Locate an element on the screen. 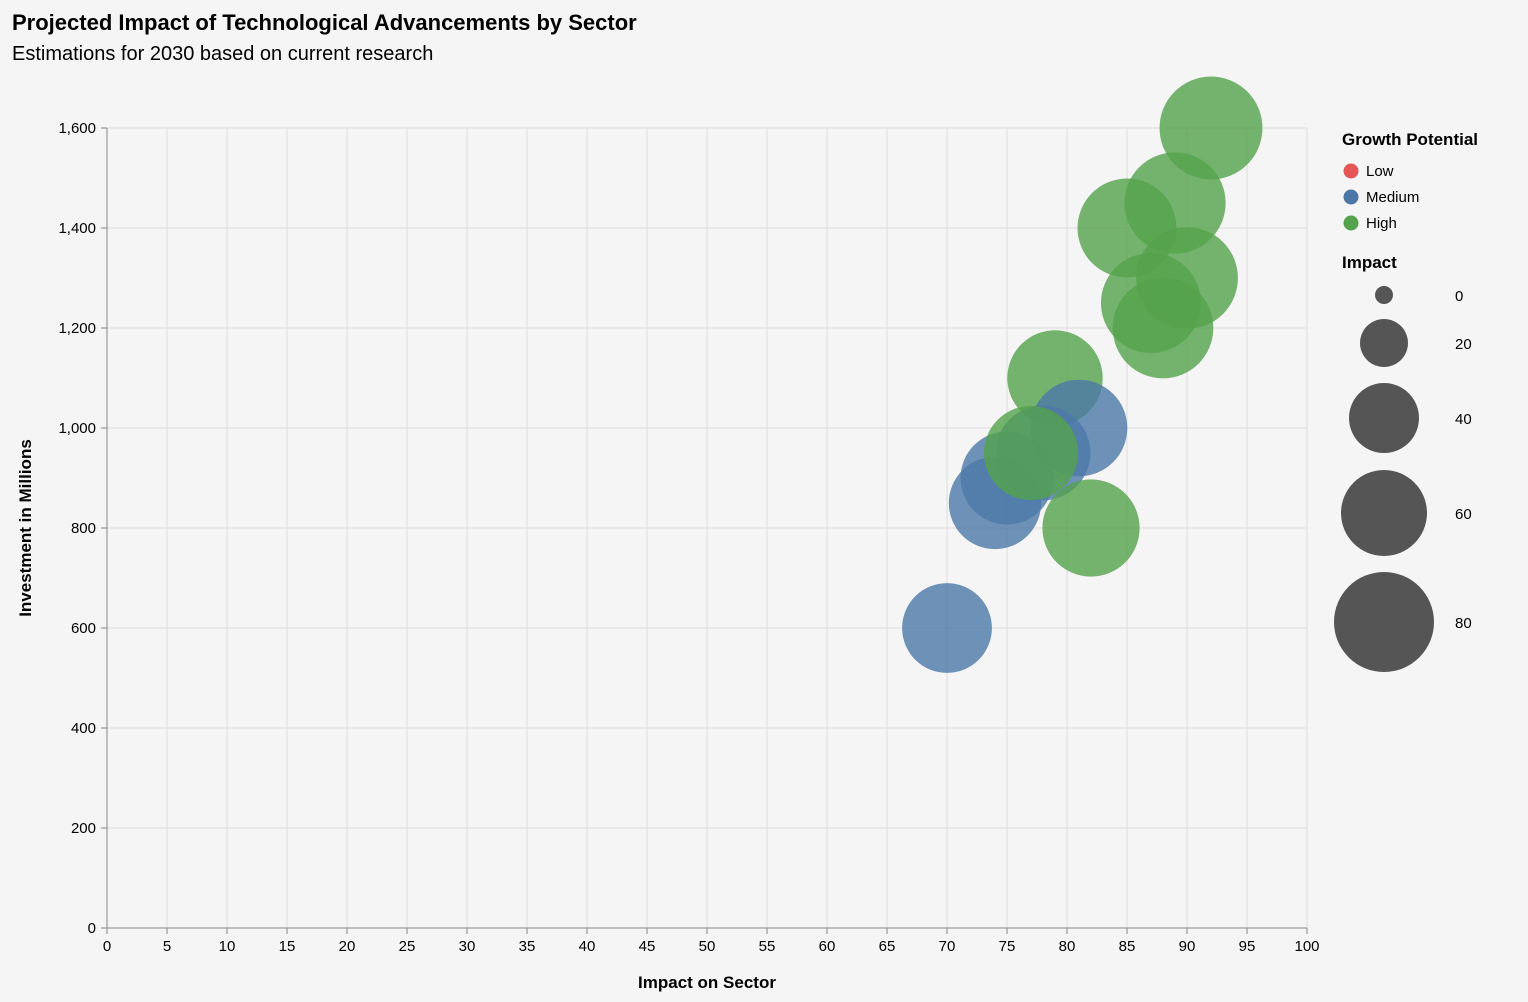  y-tick-label: 0 is located at coordinates (92, 928).